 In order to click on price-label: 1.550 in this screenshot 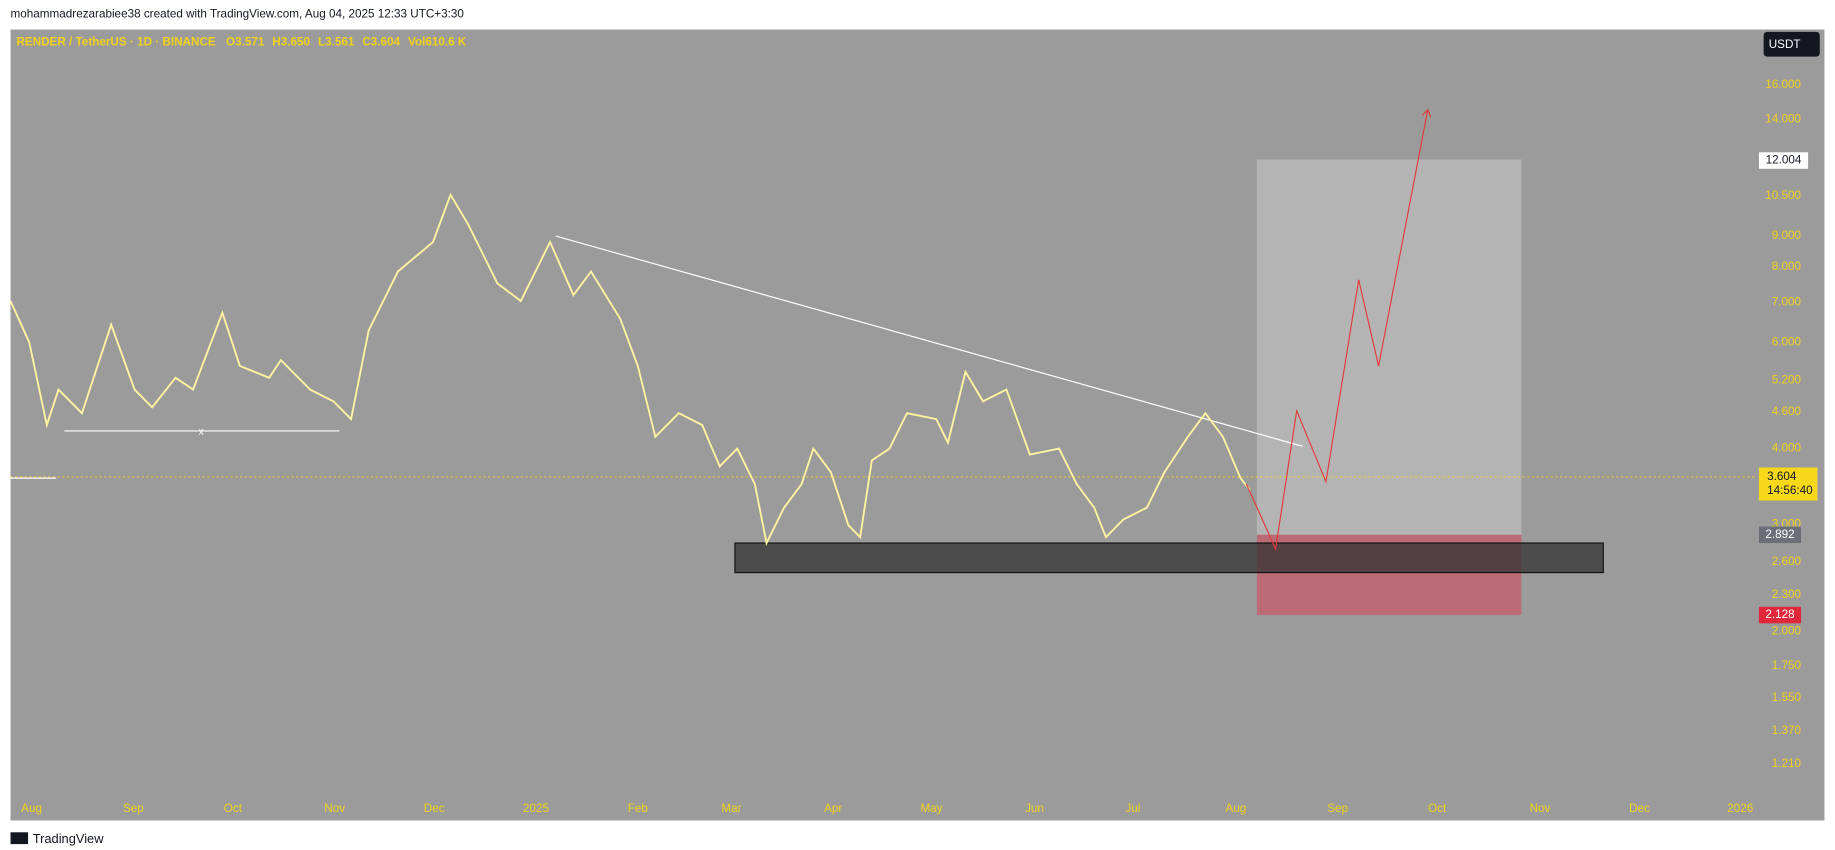, I will do `click(1787, 697)`.